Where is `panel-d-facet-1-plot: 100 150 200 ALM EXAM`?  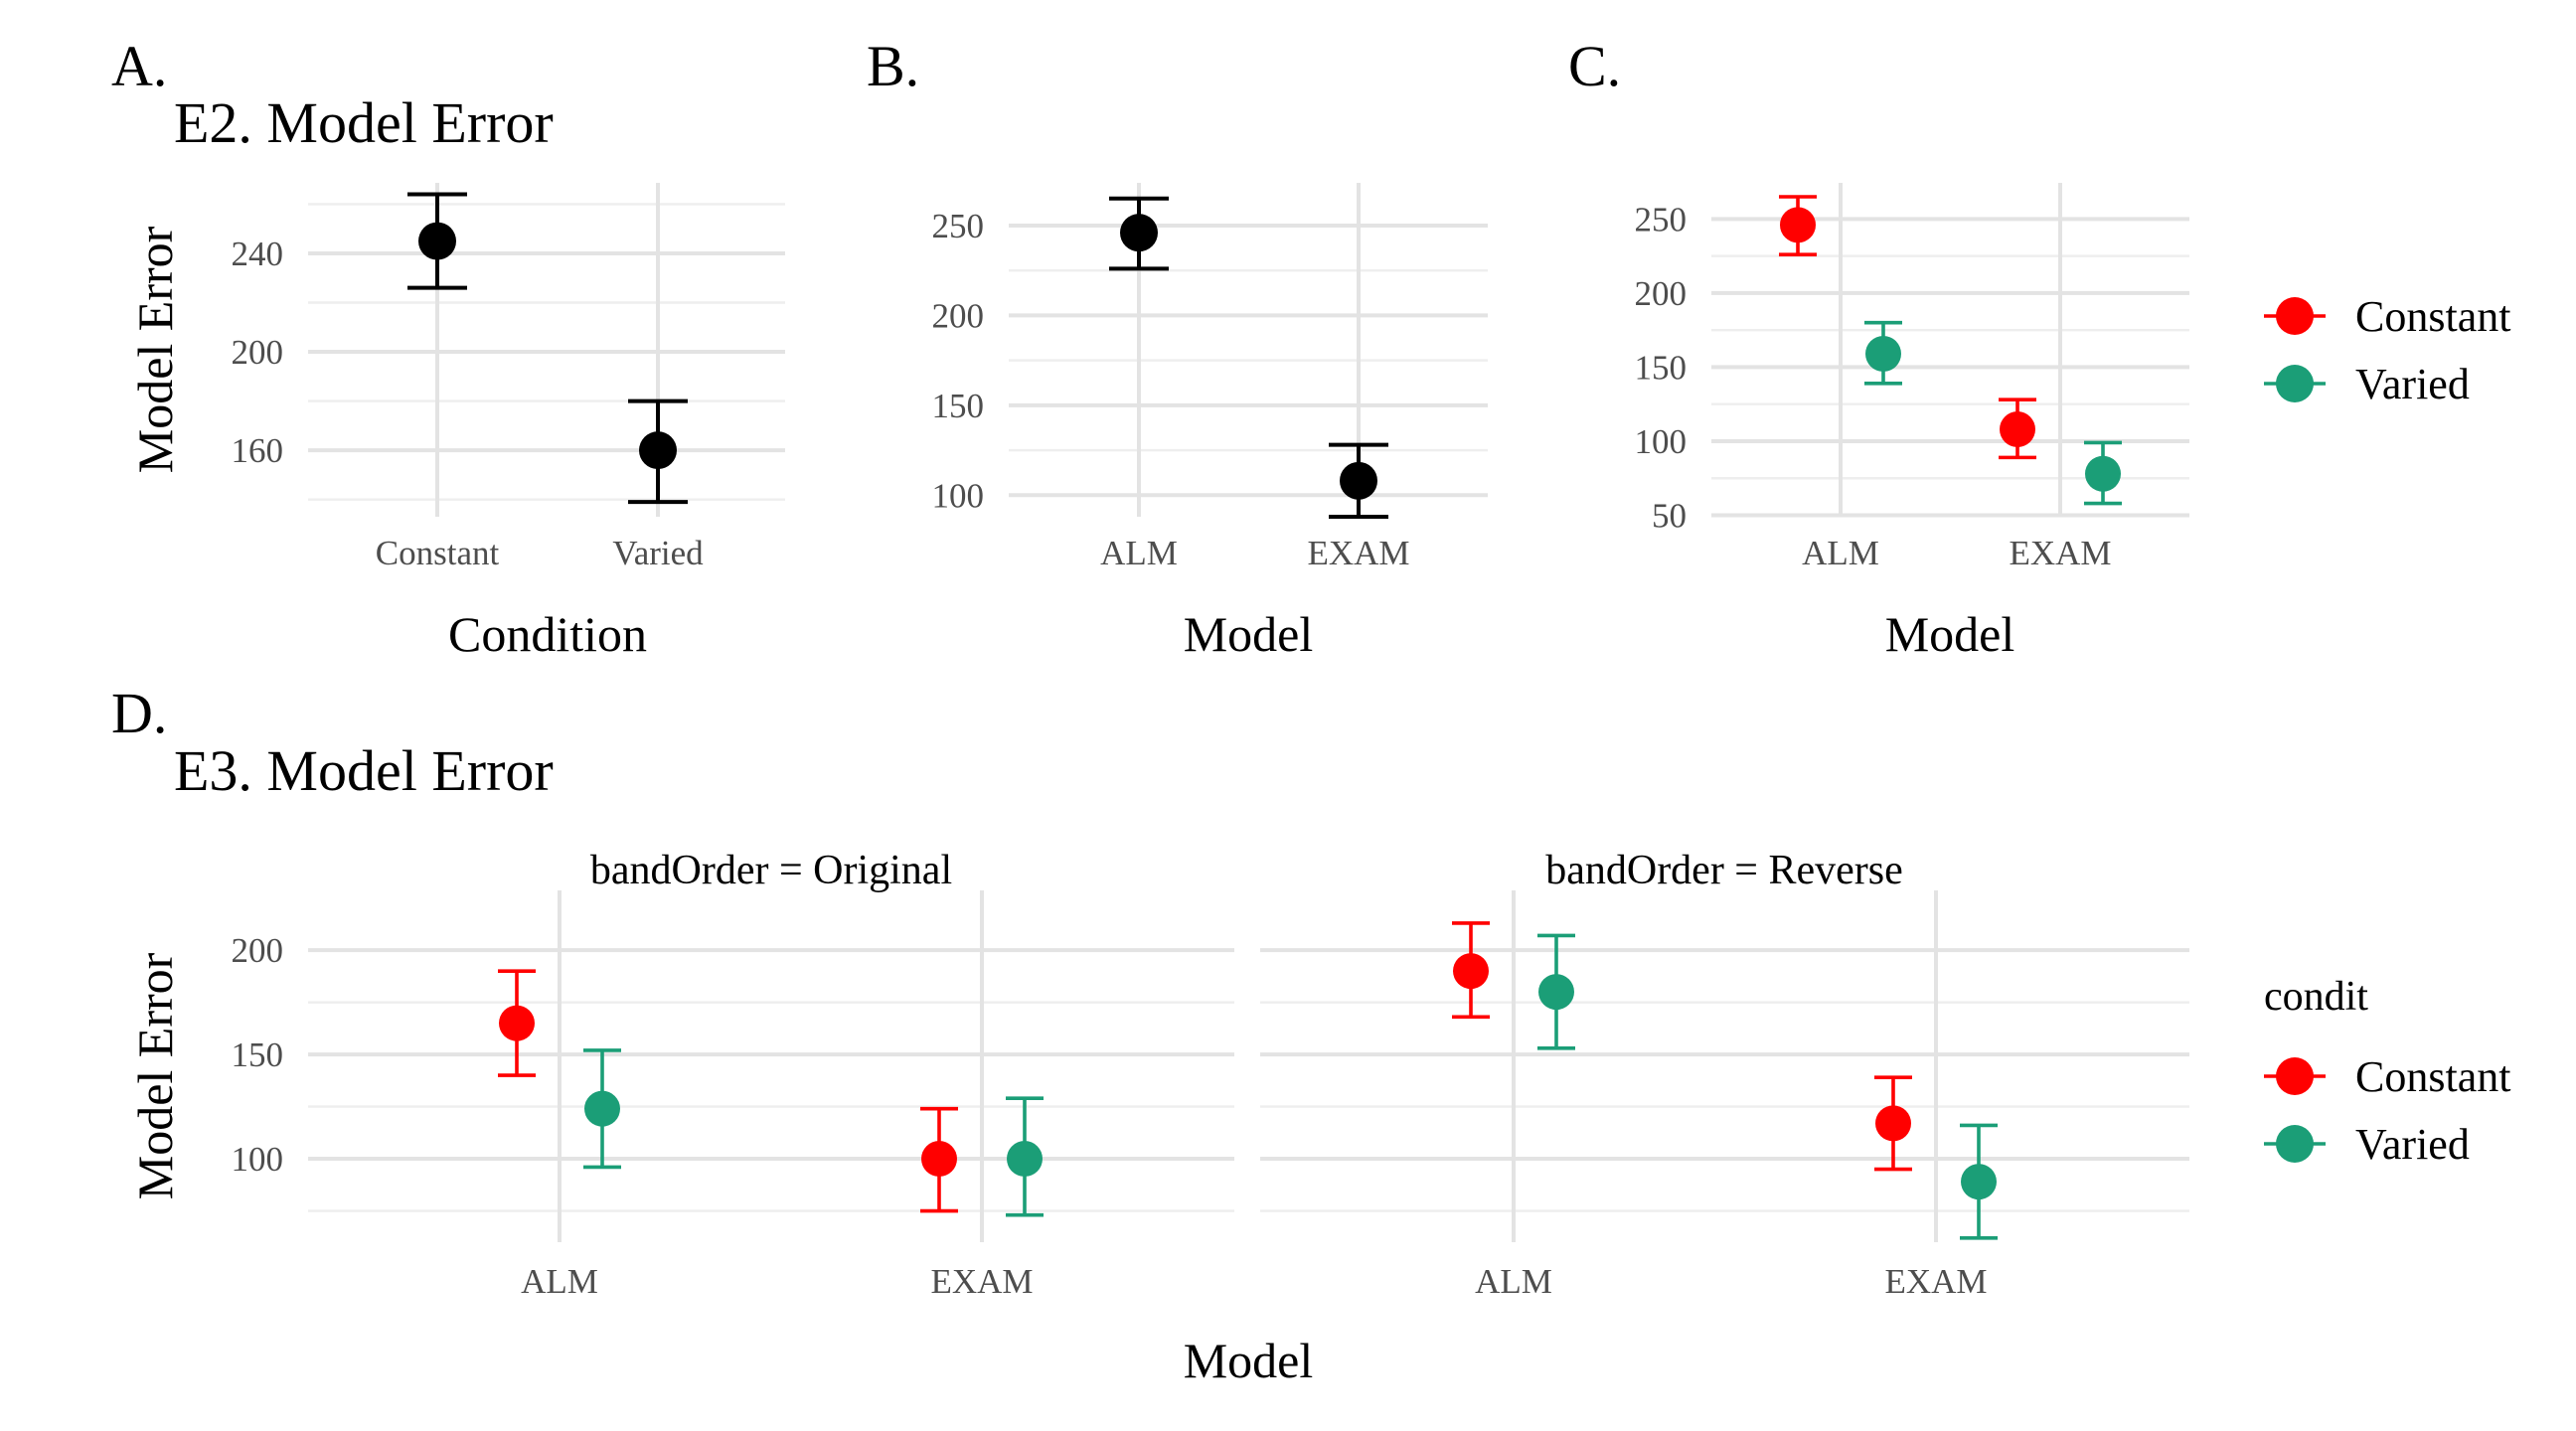
panel-d-facet-1-plot: 100 150 200 ALM EXAM is located at coordinates (733, 1095).